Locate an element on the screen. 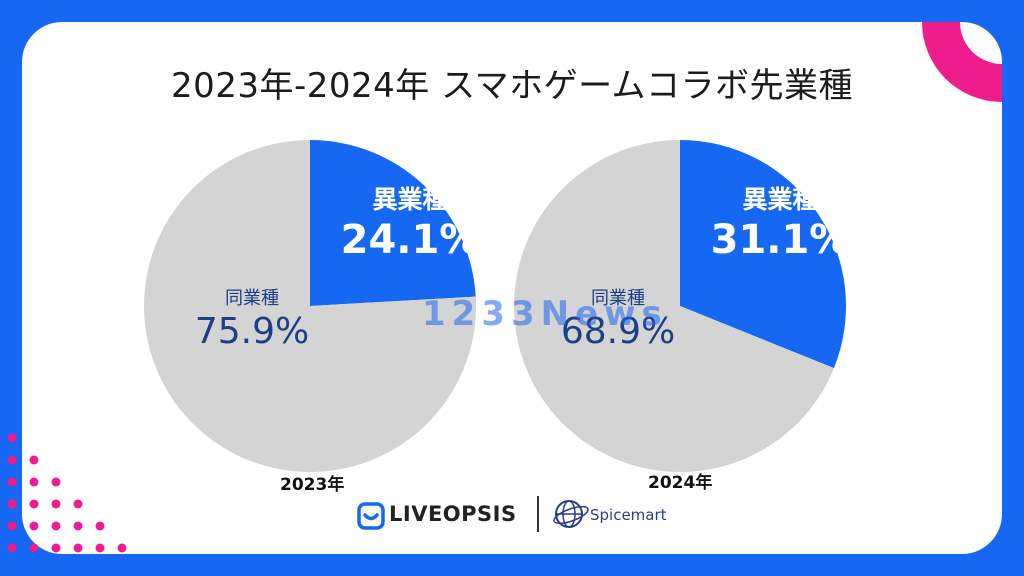 This screenshot has height=576, width=1024. pie-2024-other-industry-slice is located at coordinates (763, 254).